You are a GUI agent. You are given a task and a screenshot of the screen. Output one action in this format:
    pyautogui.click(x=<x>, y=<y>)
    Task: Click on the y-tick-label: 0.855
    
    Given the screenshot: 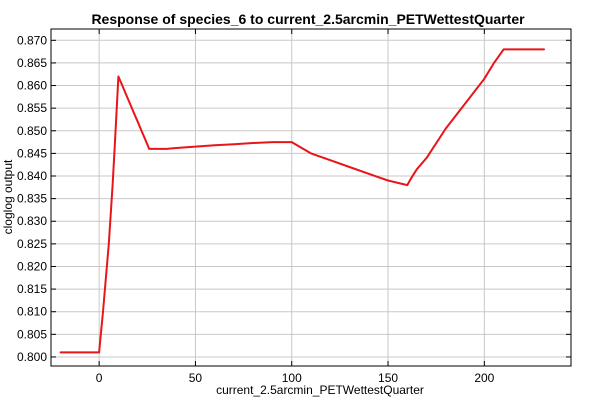 What is the action you would take?
    pyautogui.click(x=32, y=108)
    